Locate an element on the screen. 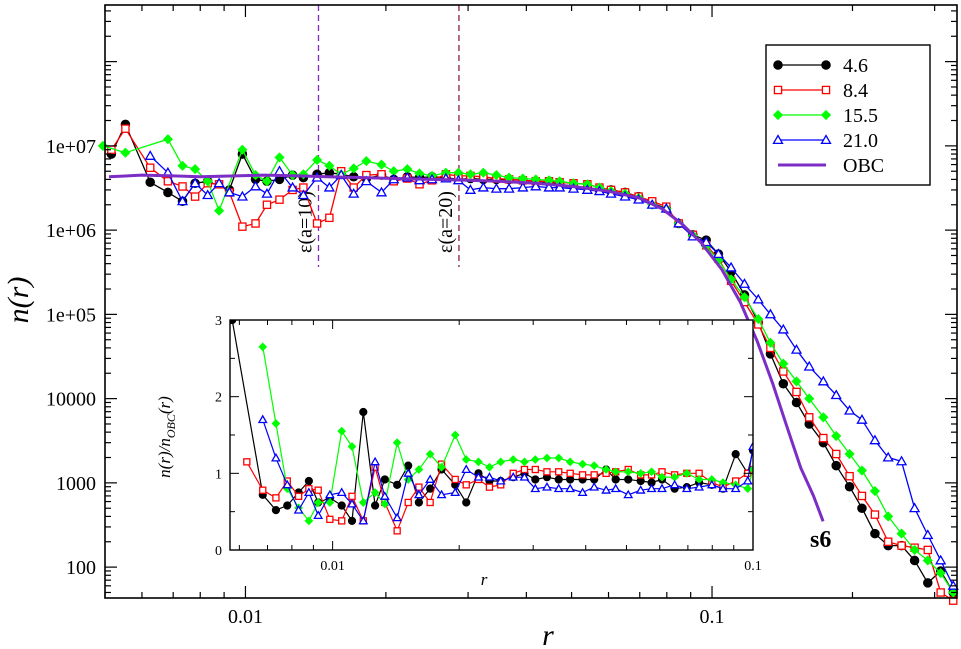 This screenshot has width=961, height=649. y-tick-label: 1e+05 is located at coordinates (71, 315).